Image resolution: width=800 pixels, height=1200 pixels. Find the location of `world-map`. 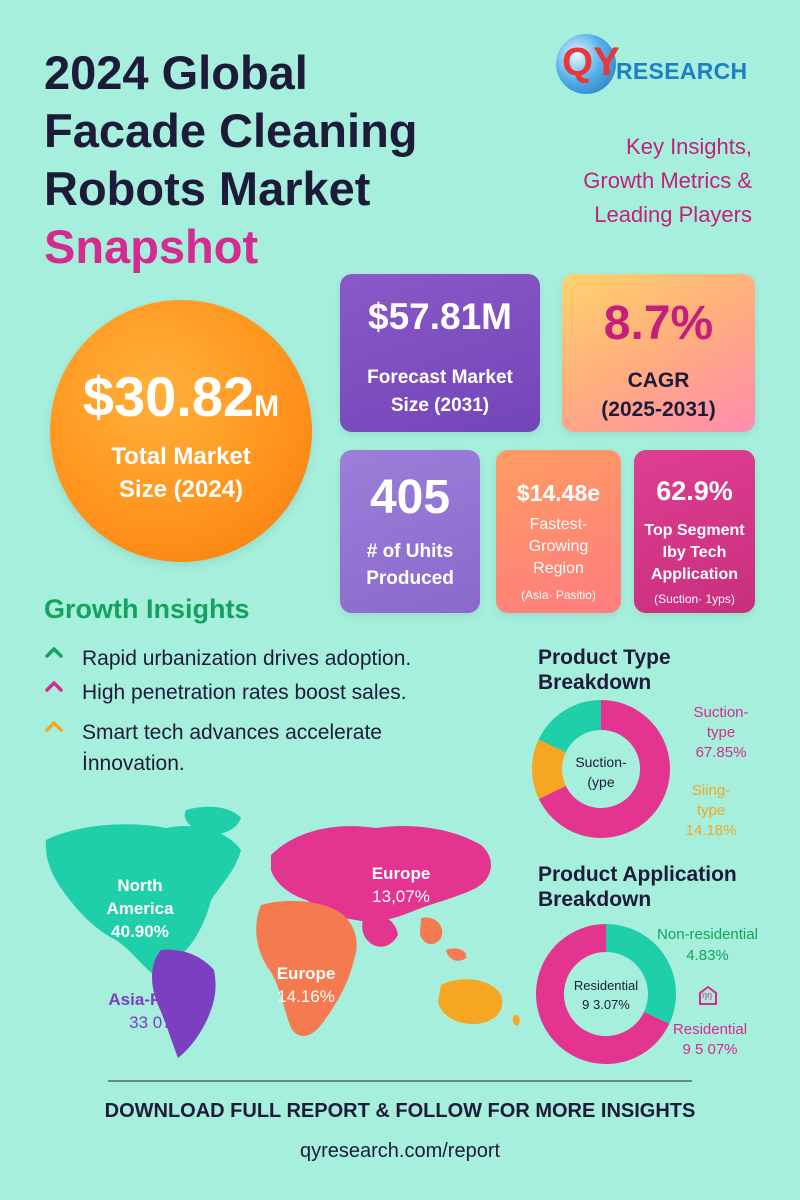

world-map is located at coordinates (282, 932).